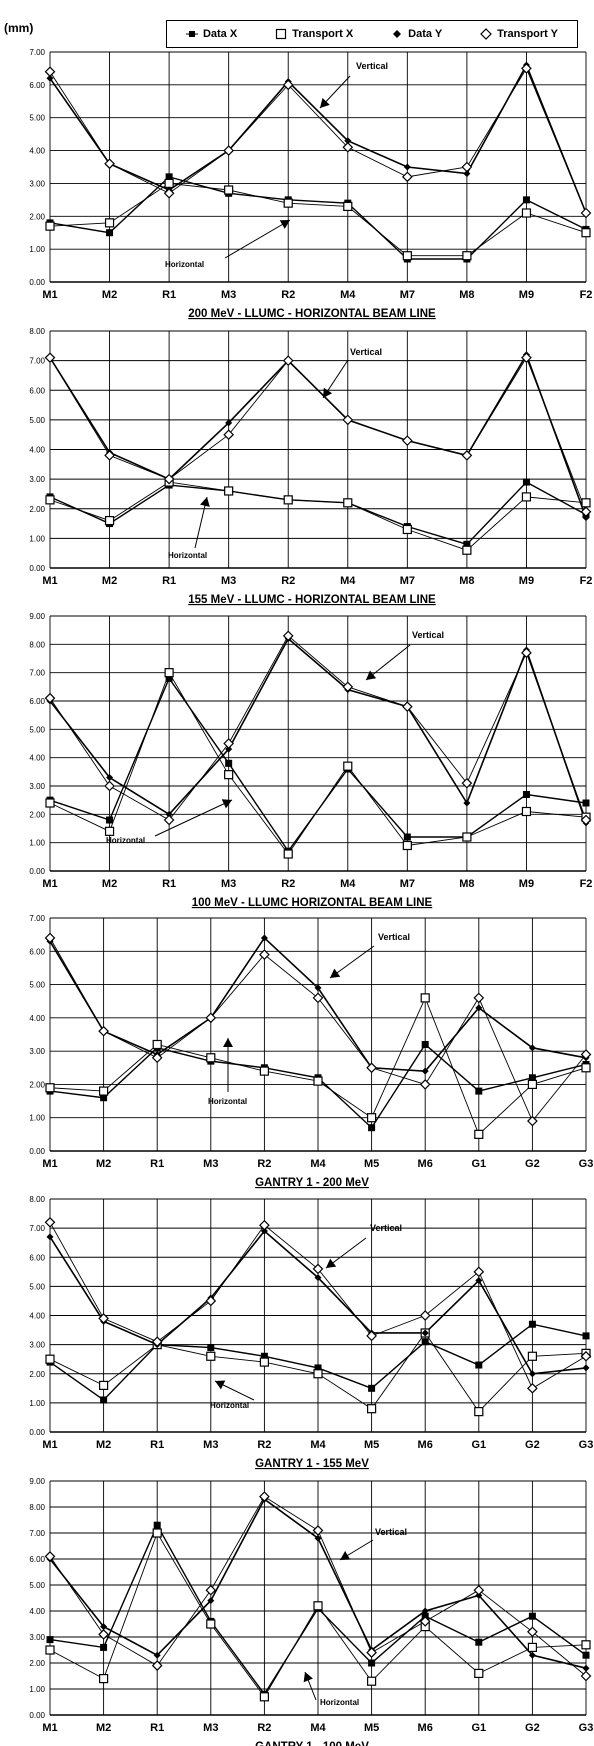 The width and height of the screenshot is (594, 1746). What do you see at coordinates (416, 34) in the screenshot?
I see `legend-item-data-y: Data Y` at bounding box center [416, 34].